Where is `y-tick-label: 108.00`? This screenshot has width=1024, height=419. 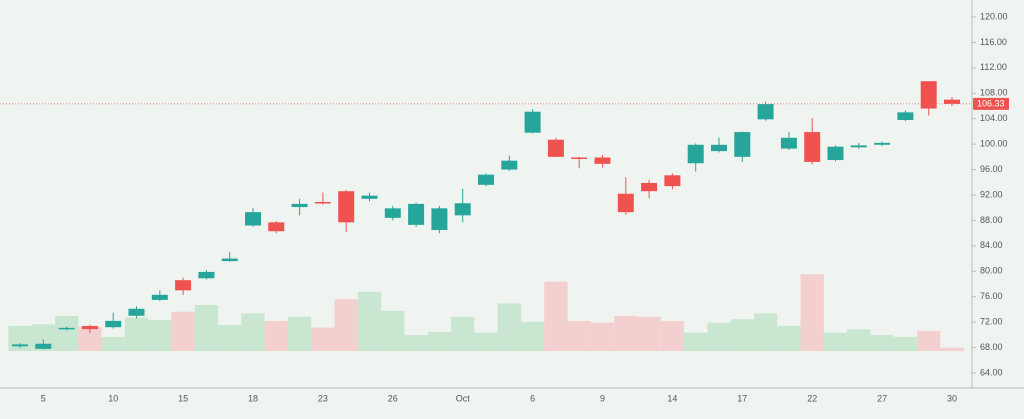
y-tick-label: 108.00 is located at coordinates (994, 93).